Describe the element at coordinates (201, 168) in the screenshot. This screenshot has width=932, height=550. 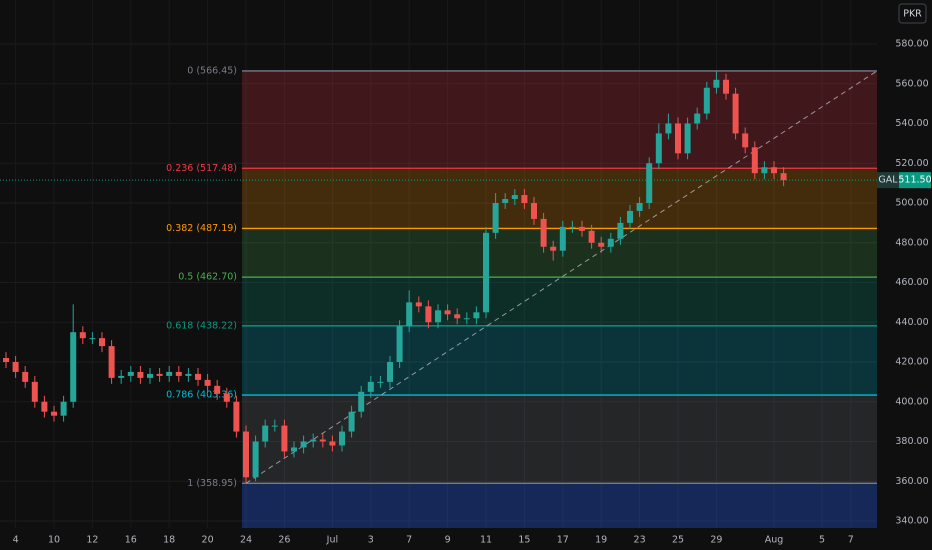
I see `fib-level-label: 0.236 (517.48)` at that location.